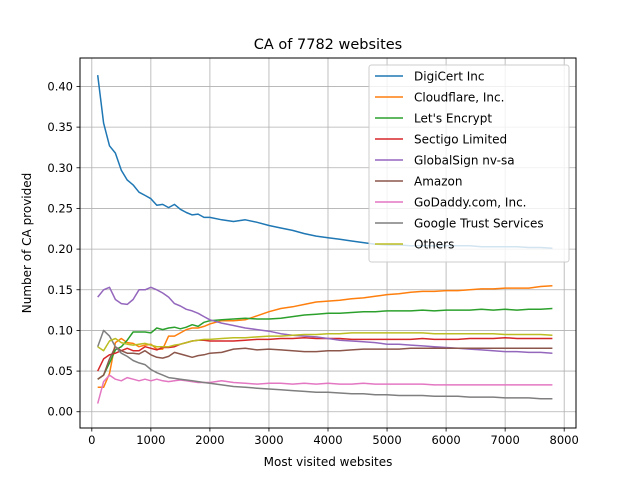 This screenshot has height=484, width=640. Describe the element at coordinates (327, 440) in the screenshot. I see `x-tick-label-4: 4000` at that location.